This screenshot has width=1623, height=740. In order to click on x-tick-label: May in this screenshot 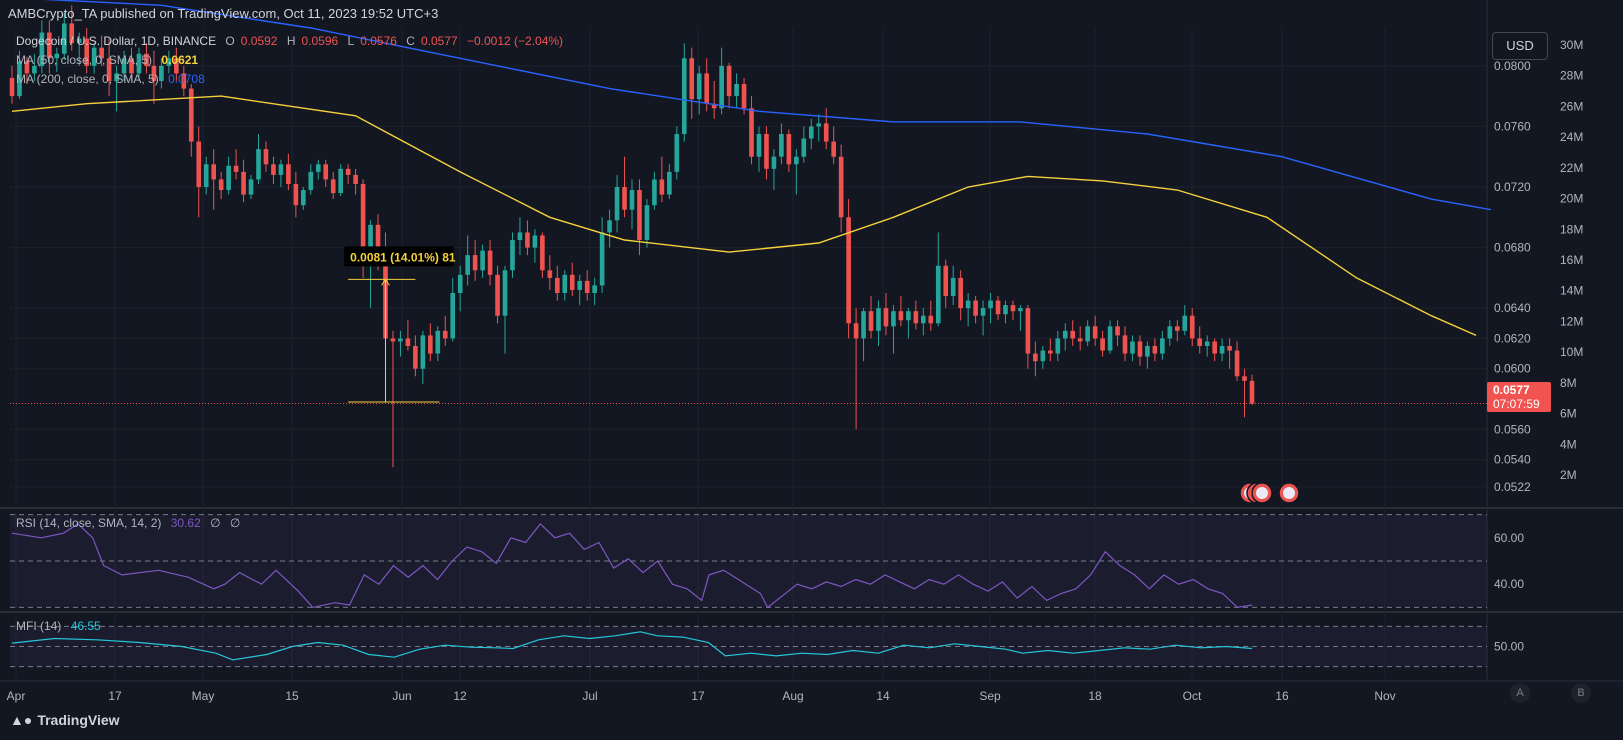, I will do `click(203, 696)`.